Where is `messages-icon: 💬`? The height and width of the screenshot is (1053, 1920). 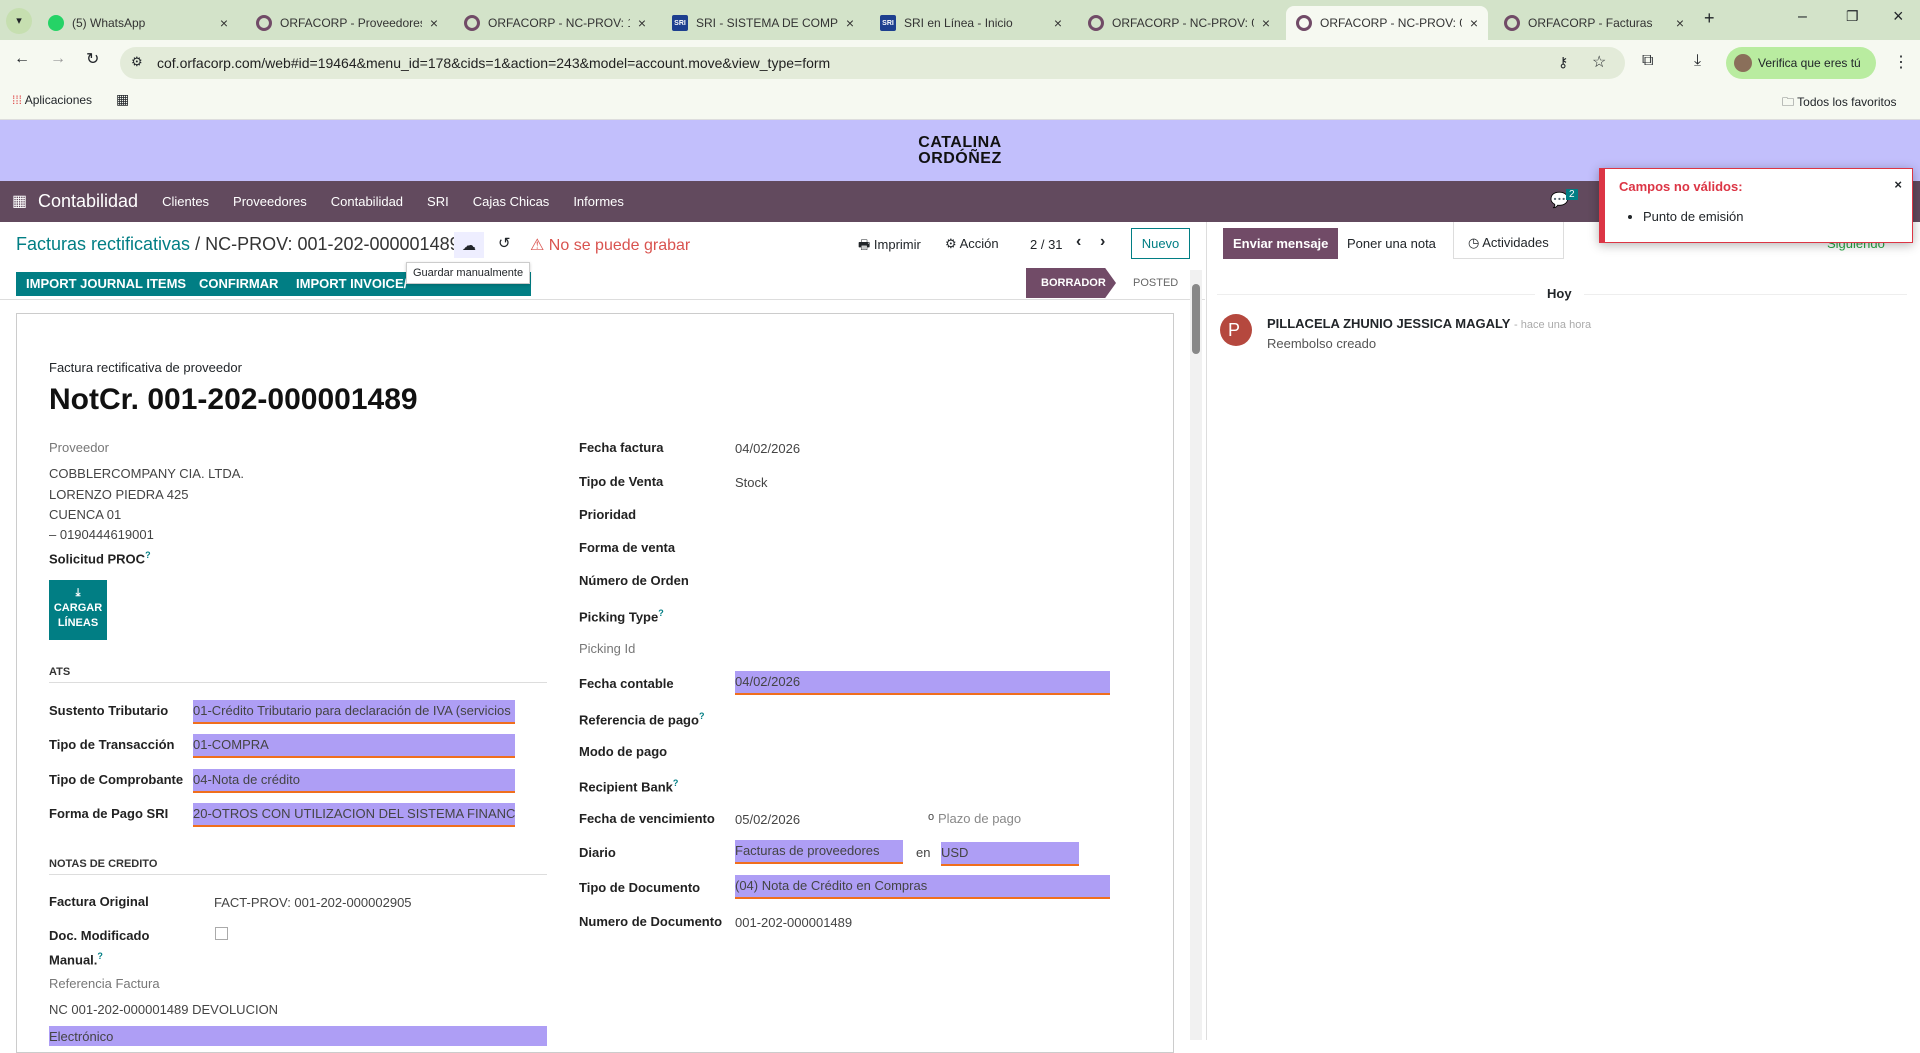 messages-icon: 💬 is located at coordinates (1559, 200).